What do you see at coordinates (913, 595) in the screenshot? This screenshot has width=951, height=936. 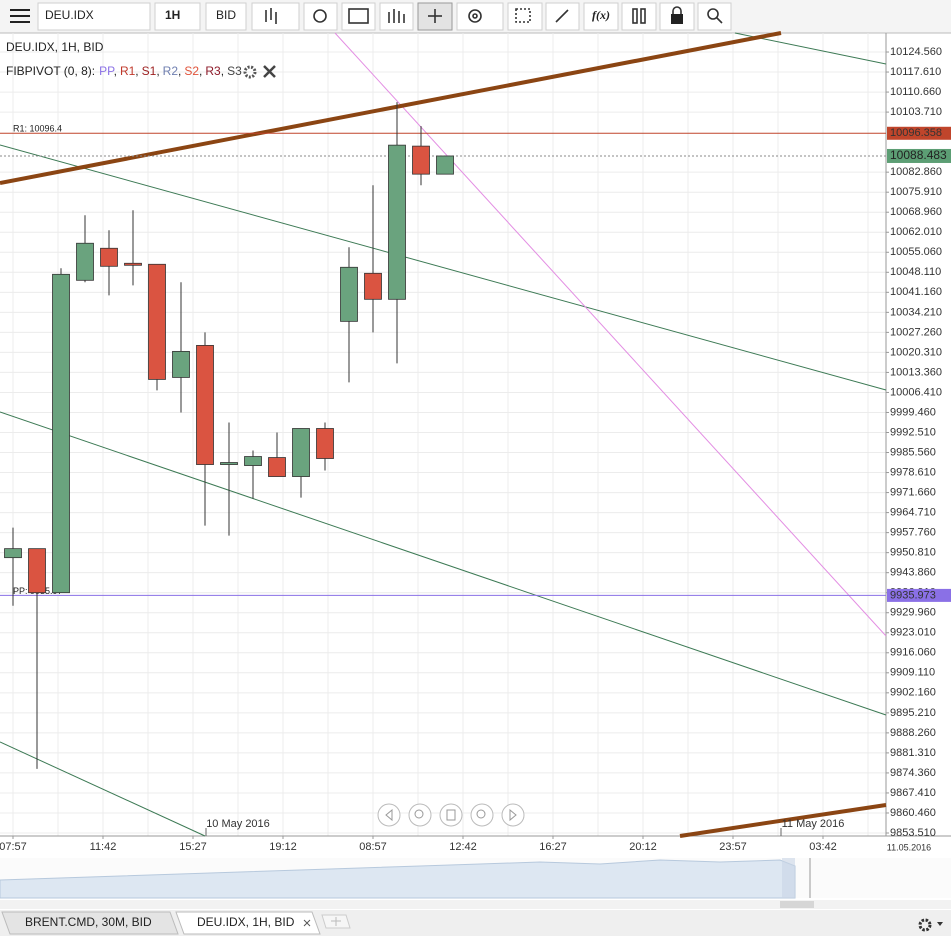 I see `price-label: 9935.973` at bounding box center [913, 595].